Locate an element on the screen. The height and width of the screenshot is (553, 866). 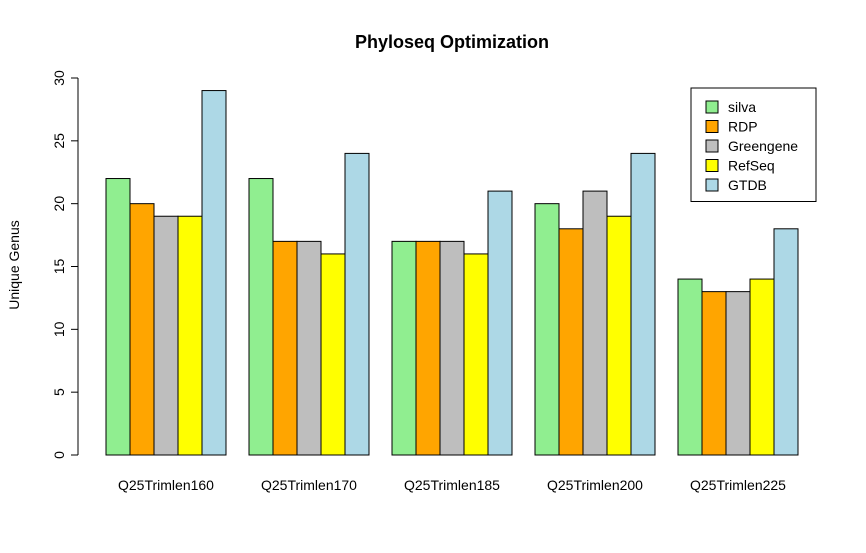
x-tick-label: Q25Trimlen185 is located at coordinates (452, 485).